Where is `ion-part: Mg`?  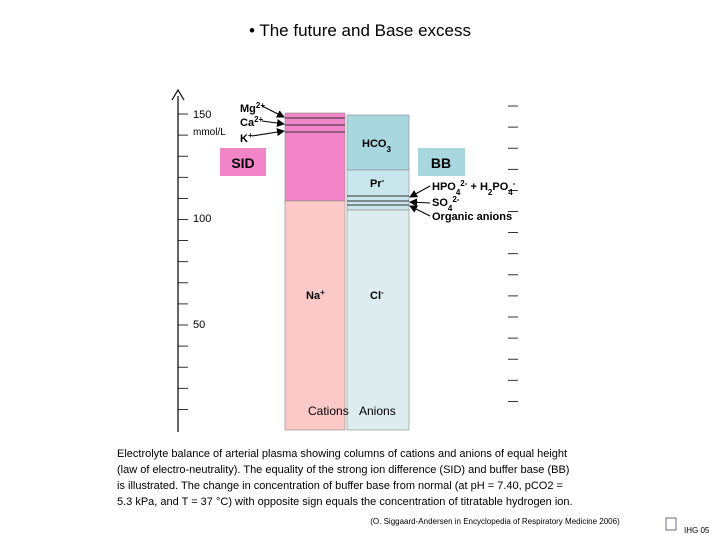
ion-part: Mg is located at coordinates (248, 109).